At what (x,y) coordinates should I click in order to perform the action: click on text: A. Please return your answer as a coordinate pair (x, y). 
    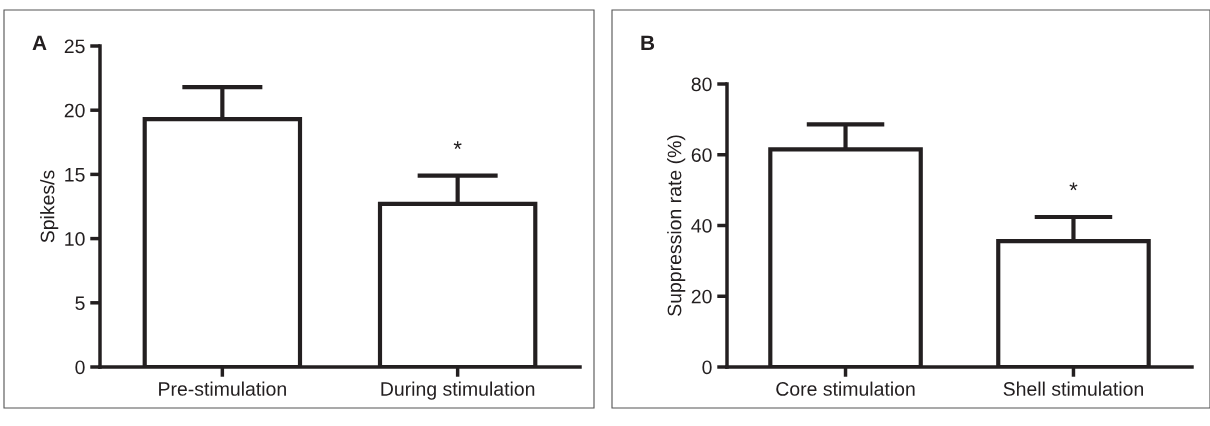
    Looking at the image, I should click on (39, 42).